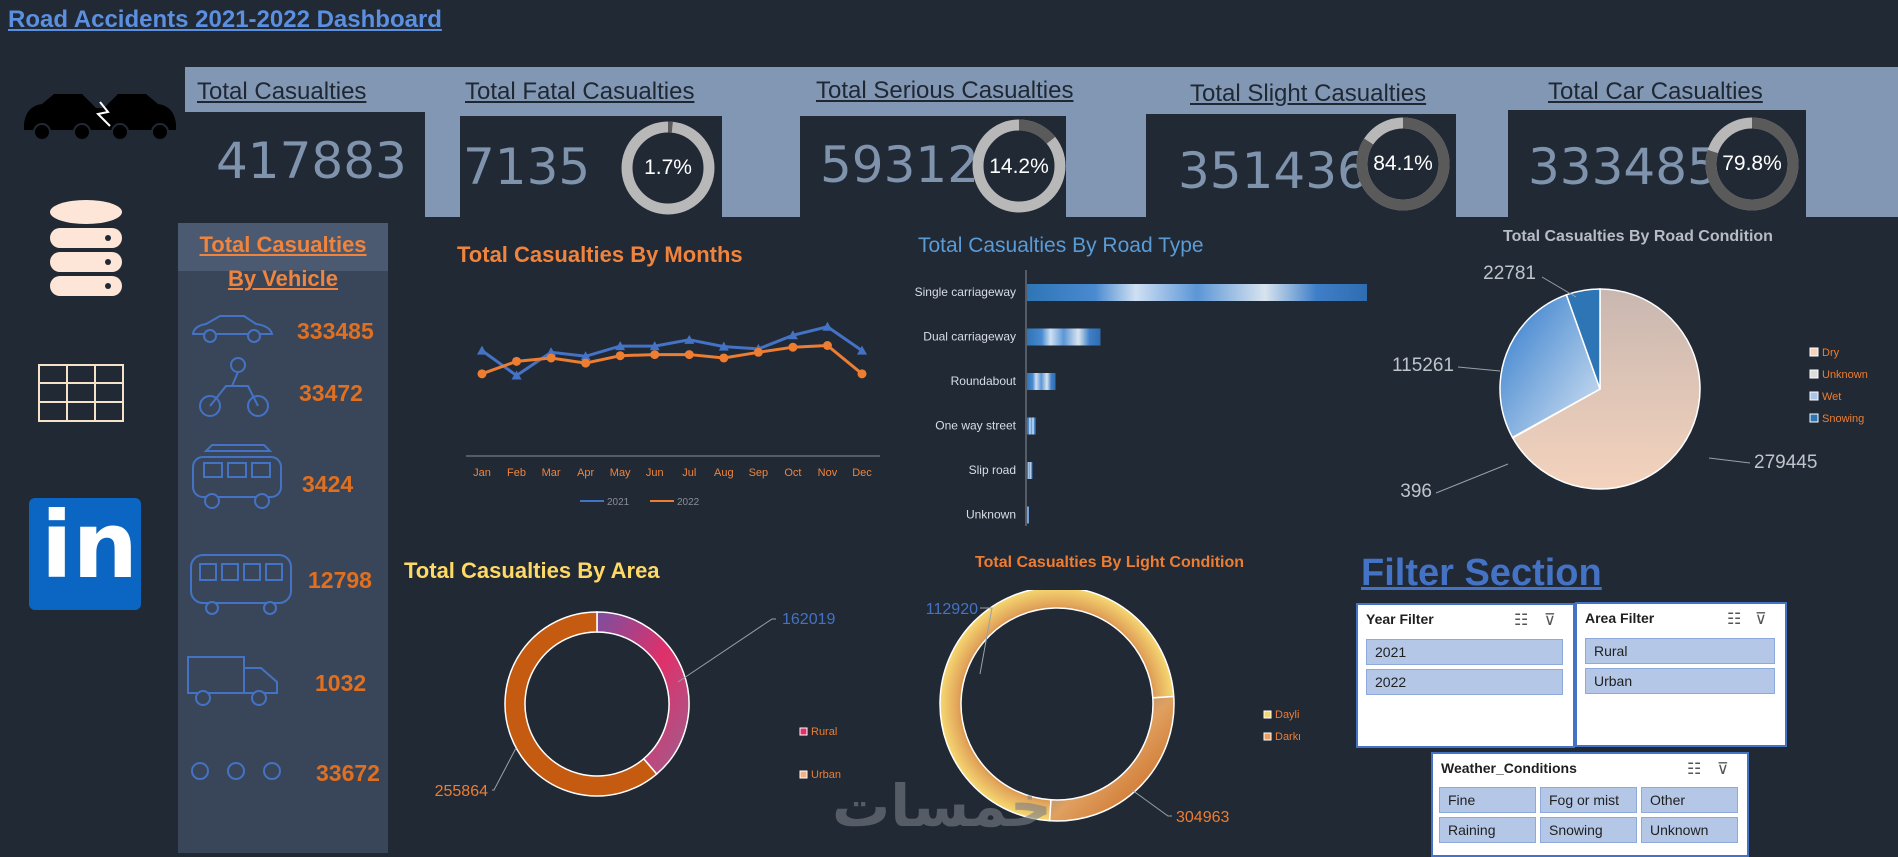  I want to click on kpi-title-total: Total Casualties, so click(282, 91).